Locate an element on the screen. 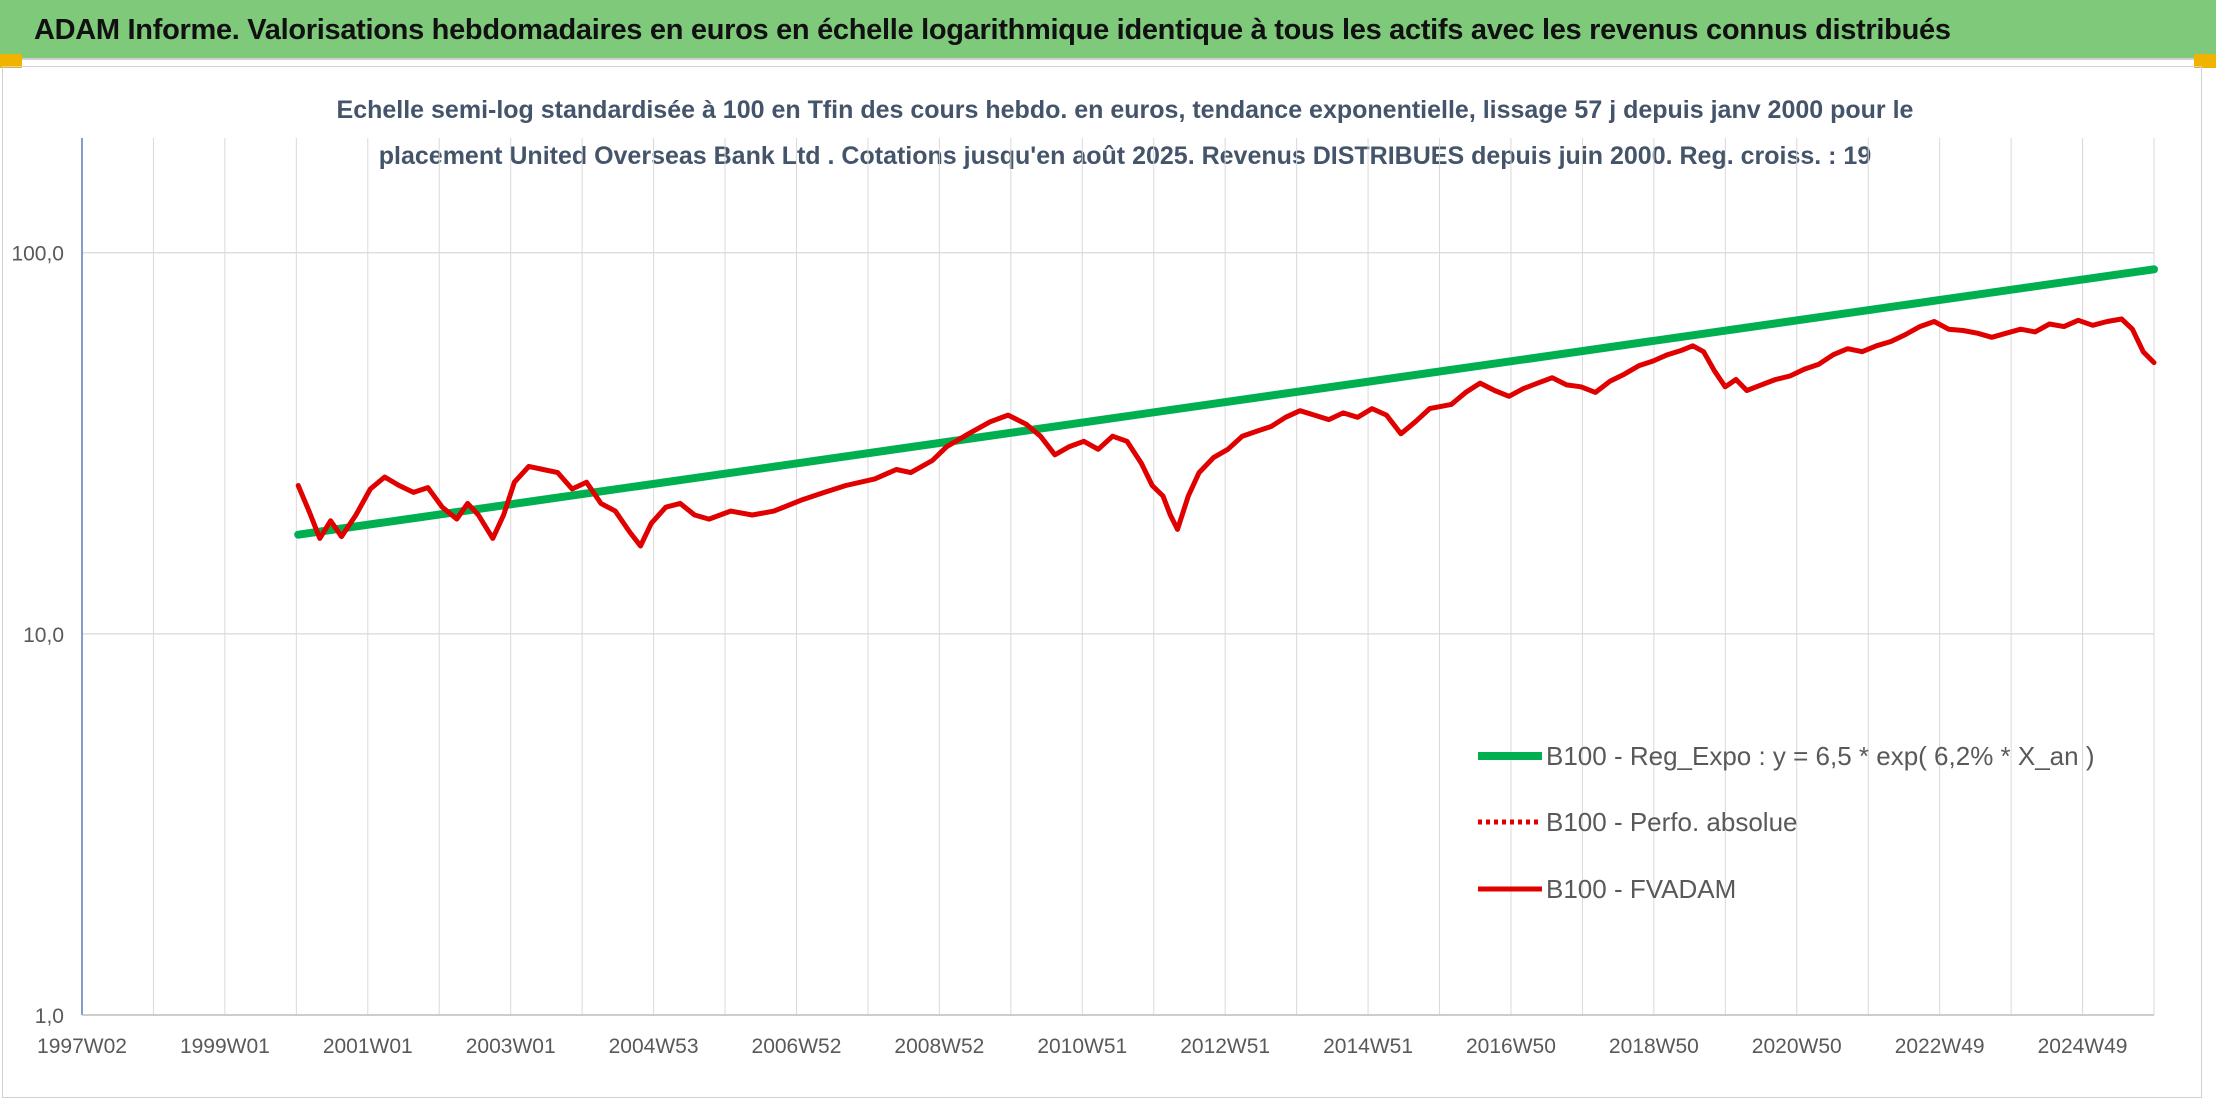  x-tick-label: 2003W01 is located at coordinates (511, 1046).